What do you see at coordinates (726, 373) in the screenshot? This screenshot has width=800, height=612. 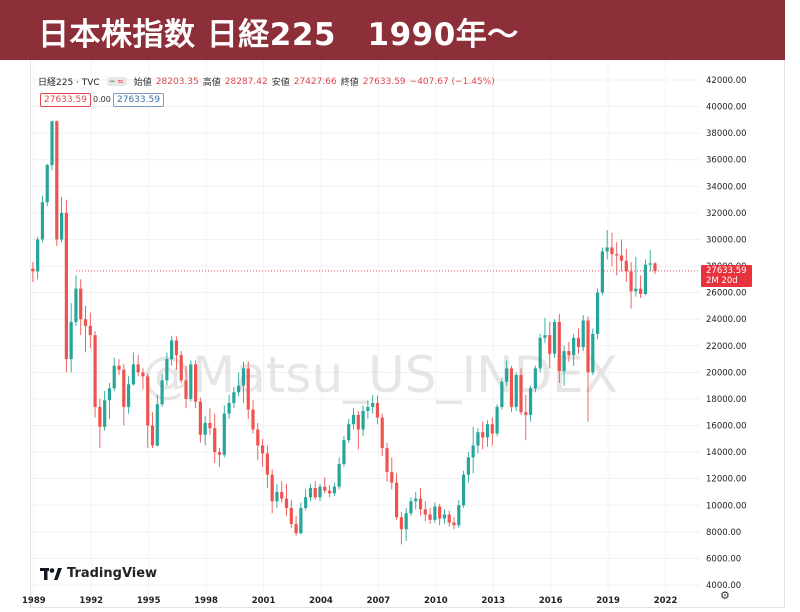 I see `y-tick-label: 20000.00` at bounding box center [726, 373].